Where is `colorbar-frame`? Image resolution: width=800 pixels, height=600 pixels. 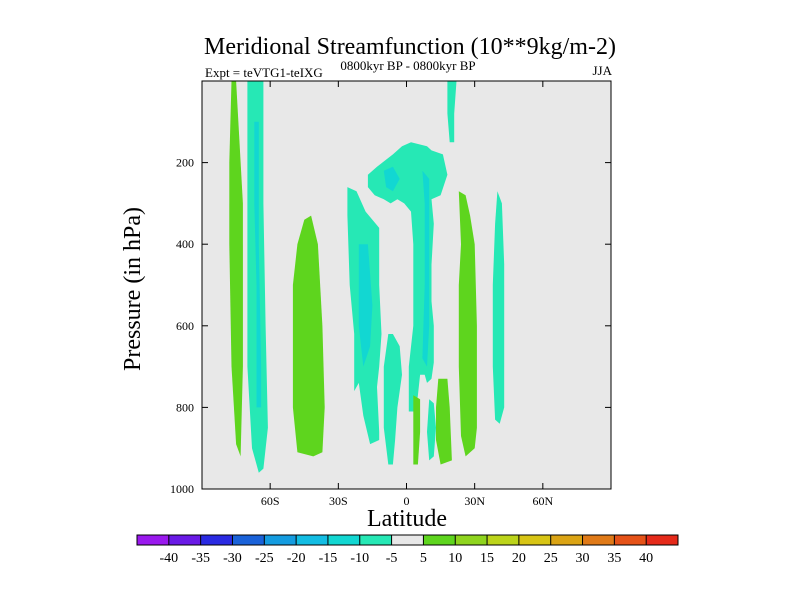
colorbar-frame is located at coordinates (407, 540).